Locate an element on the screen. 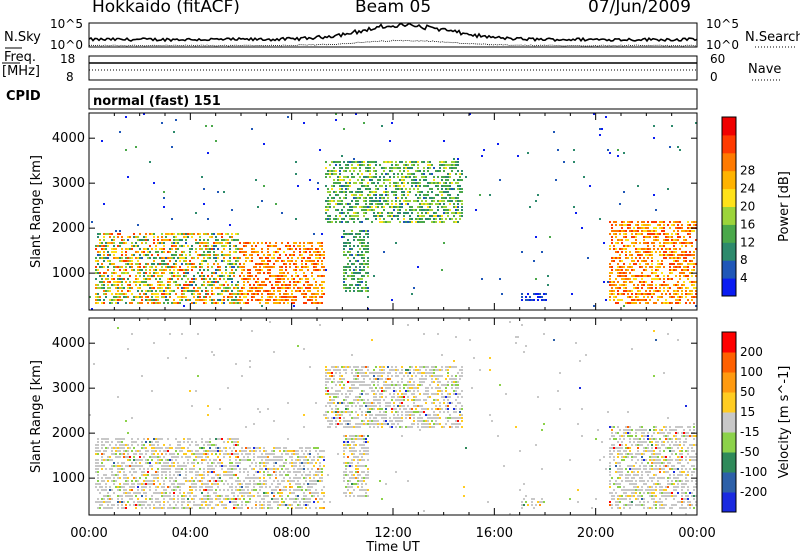 This screenshot has height=554, width=800. station-title: Hokkaido (fitACF) is located at coordinates (166, 8).